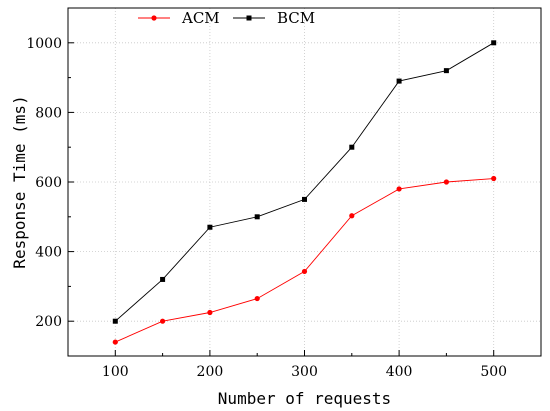  What do you see at coordinates (48, 322) in the screenshot?
I see `y-tick-label: 200` at bounding box center [48, 322].